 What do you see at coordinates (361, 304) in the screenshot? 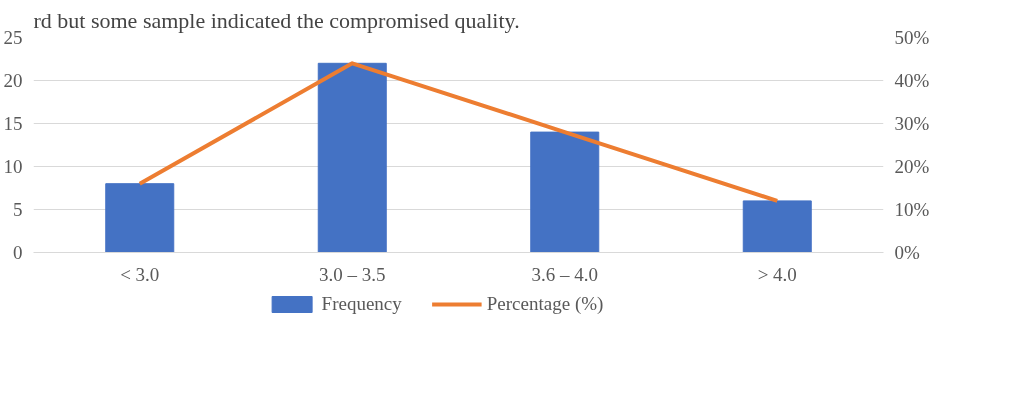
I see `legend-label: Frequency` at bounding box center [361, 304].